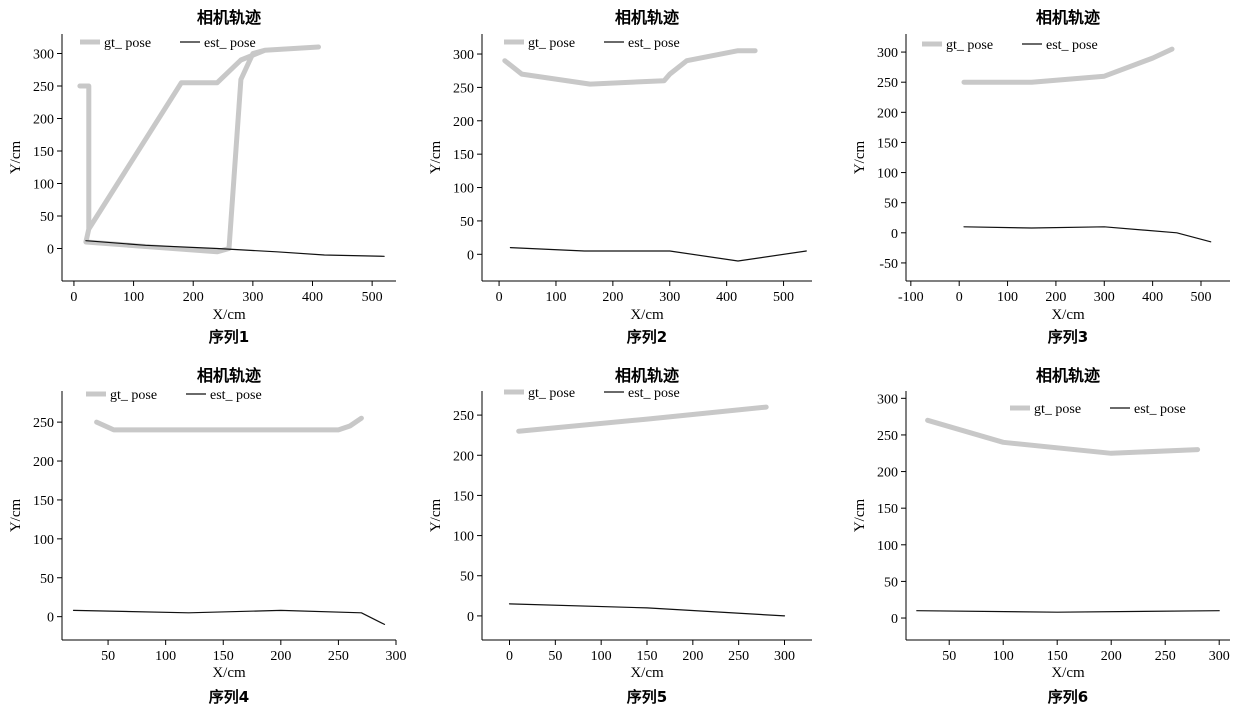 Image resolution: width=1250 pixels, height=714 pixels. Describe the element at coordinates (312, 297) in the screenshot. I see `x-tick-label: 400` at that location.